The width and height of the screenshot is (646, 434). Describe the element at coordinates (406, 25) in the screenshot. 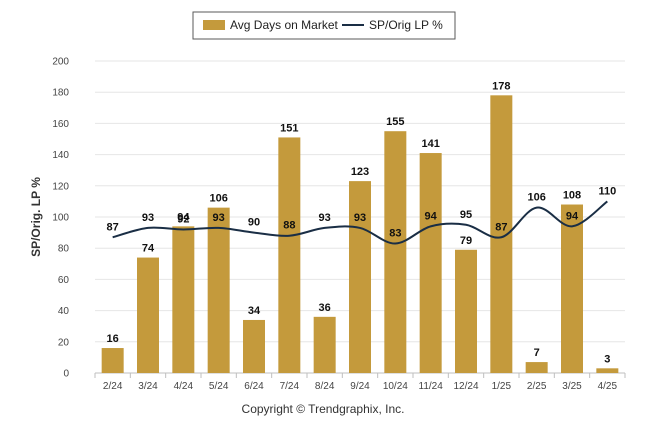

I see `legend-line-label: SP/Orig LP %` at that location.